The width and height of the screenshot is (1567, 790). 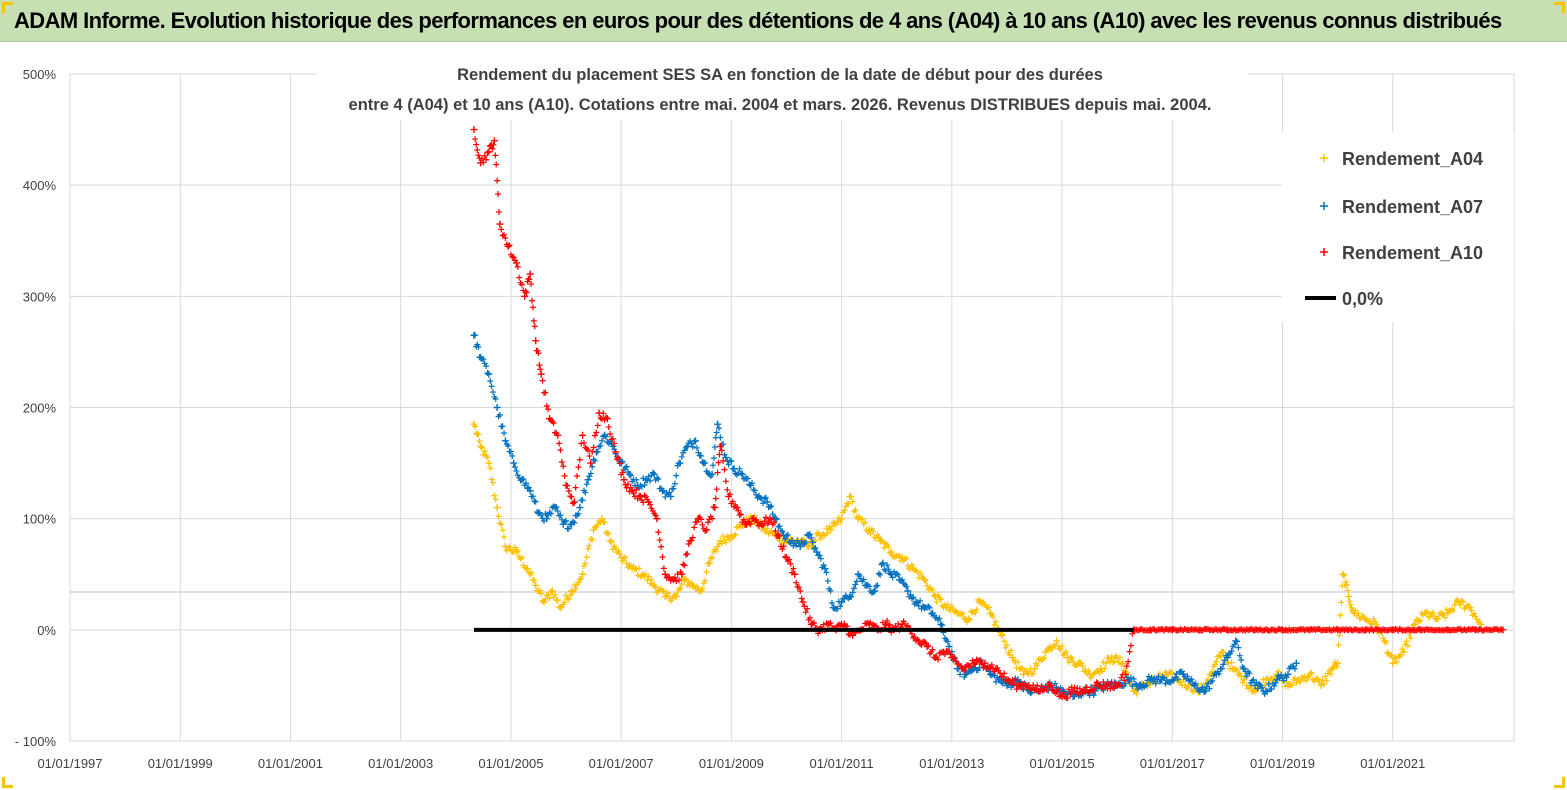 What do you see at coordinates (1412, 207) in the screenshot?
I see `legend-label: Rendement_A07` at bounding box center [1412, 207].